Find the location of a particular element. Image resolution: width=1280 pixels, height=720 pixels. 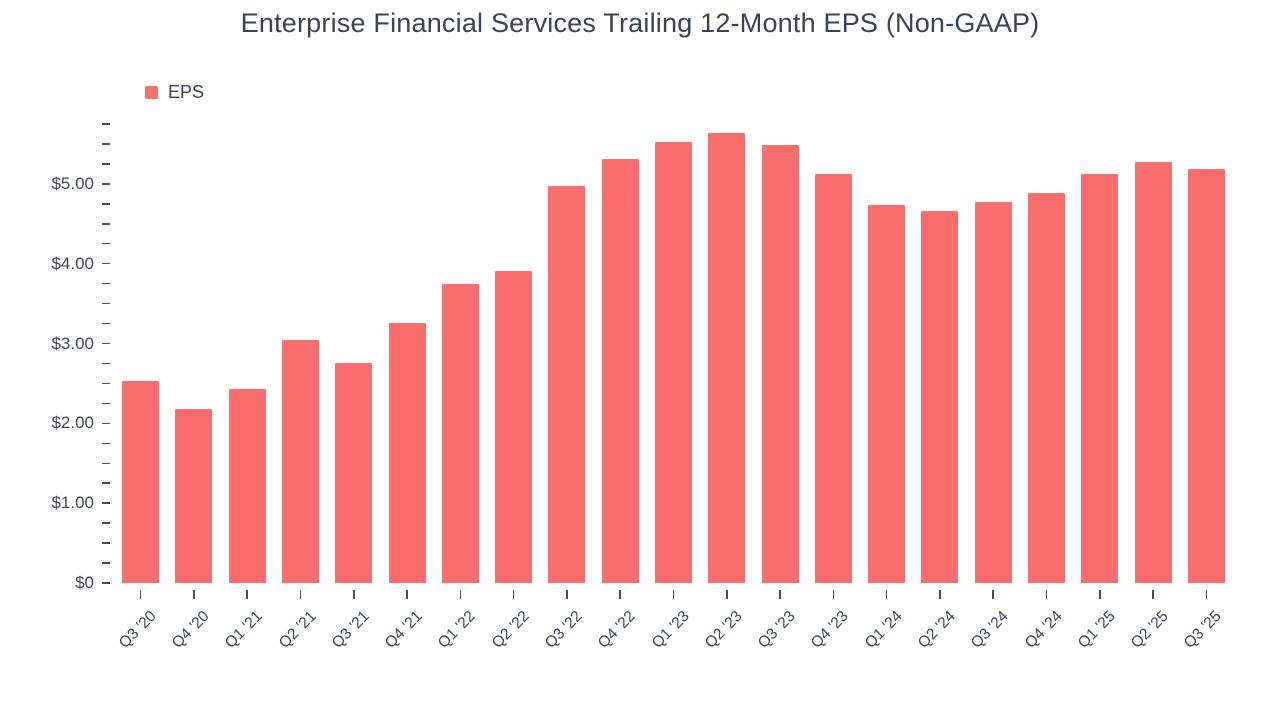

y-axis-label: $3.00 is located at coordinates (72, 343).